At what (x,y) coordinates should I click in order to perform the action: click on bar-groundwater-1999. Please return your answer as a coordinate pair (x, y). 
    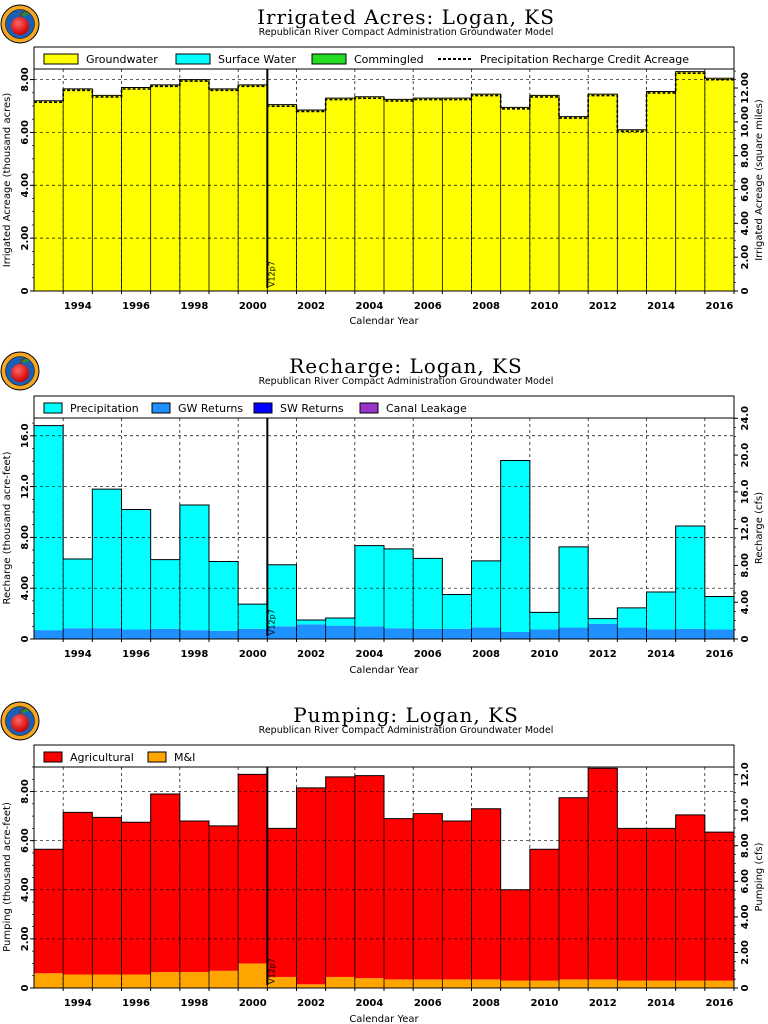
    Looking at the image, I should click on (224, 189).